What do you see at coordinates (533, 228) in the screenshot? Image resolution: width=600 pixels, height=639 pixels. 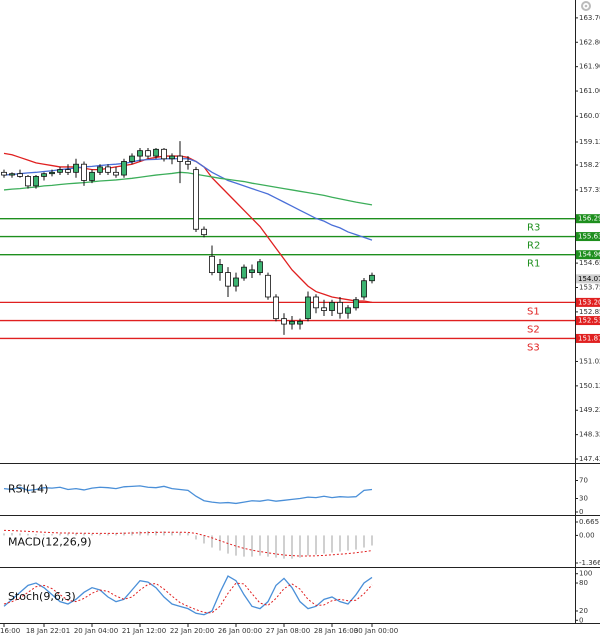 I see `level-name: R3` at bounding box center [533, 228].